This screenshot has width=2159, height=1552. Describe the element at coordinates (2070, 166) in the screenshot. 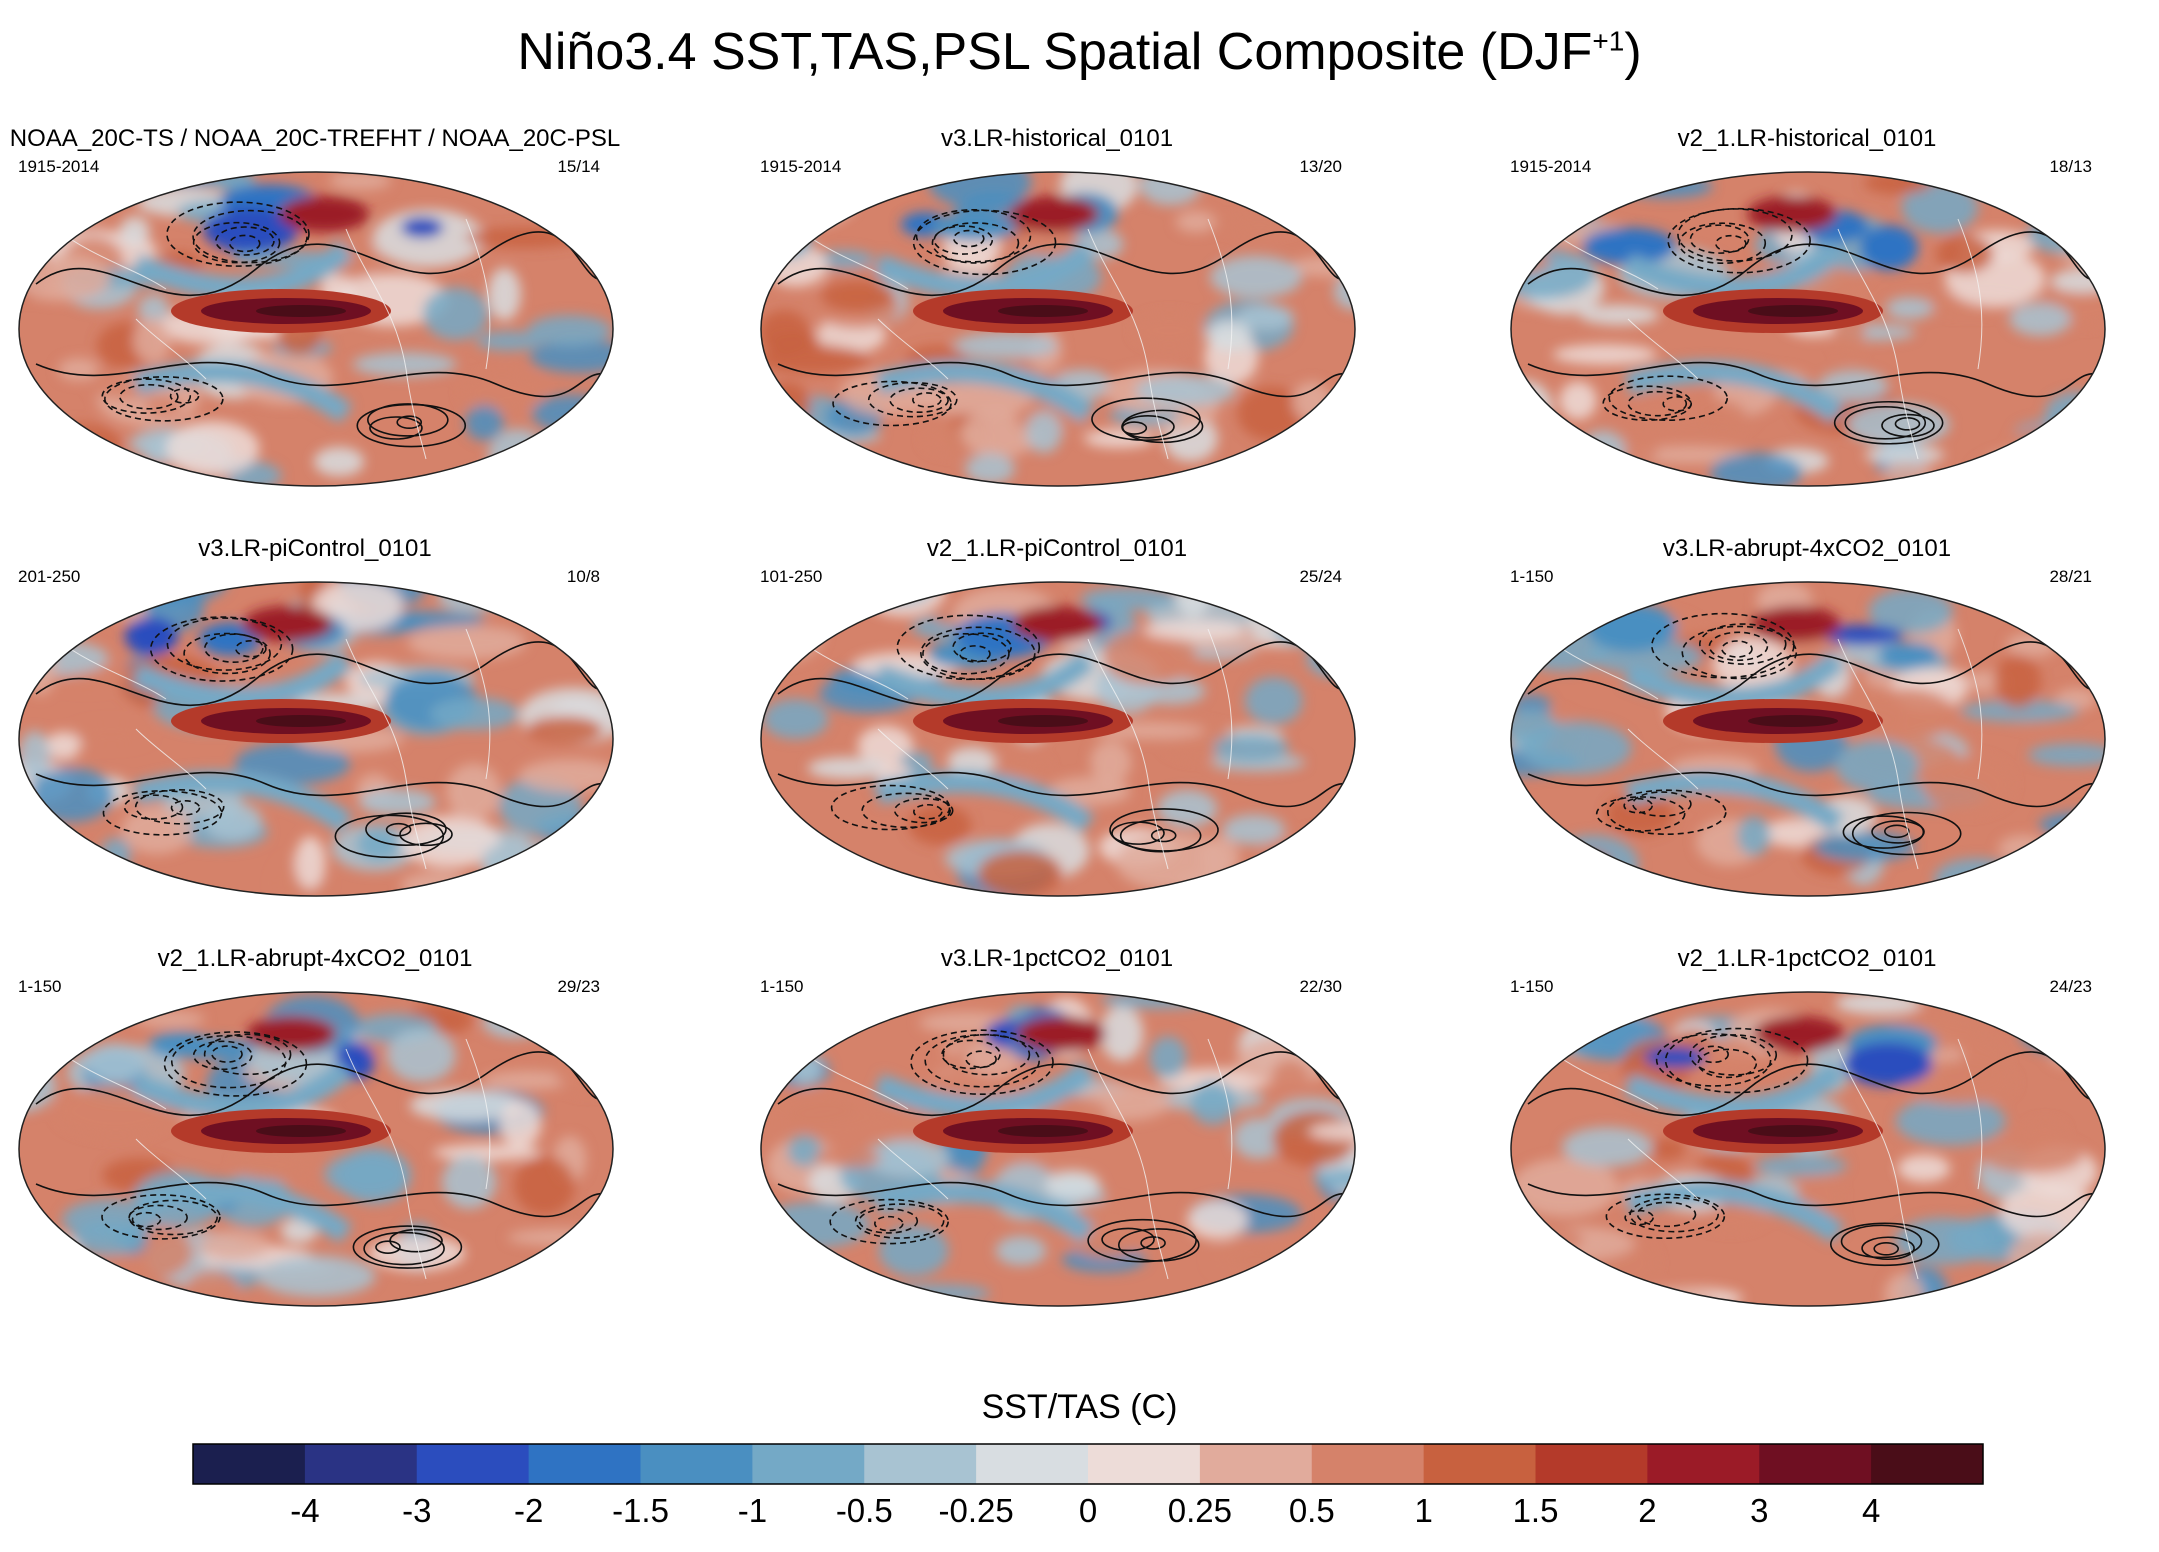

I see `panel-count: 18/13` at that location.